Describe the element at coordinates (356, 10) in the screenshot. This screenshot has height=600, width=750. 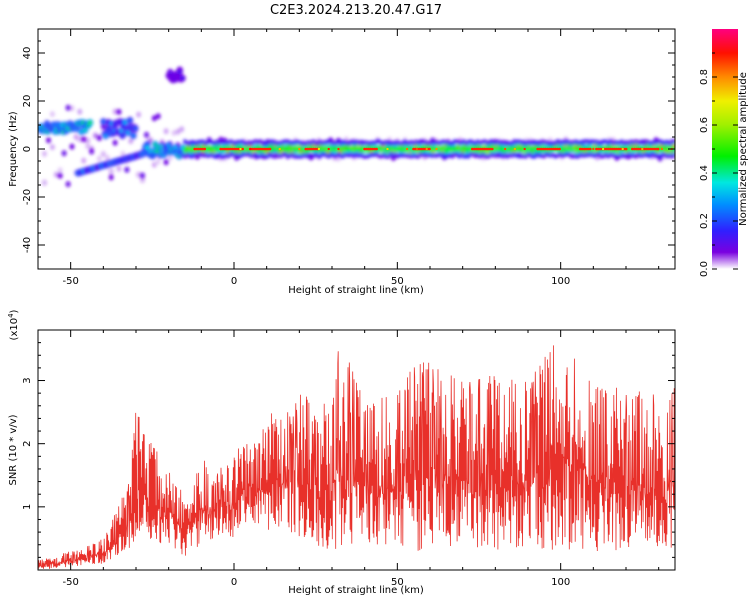
I see `figure-title: C2E3.2024.213.20.47.G17` at that location.